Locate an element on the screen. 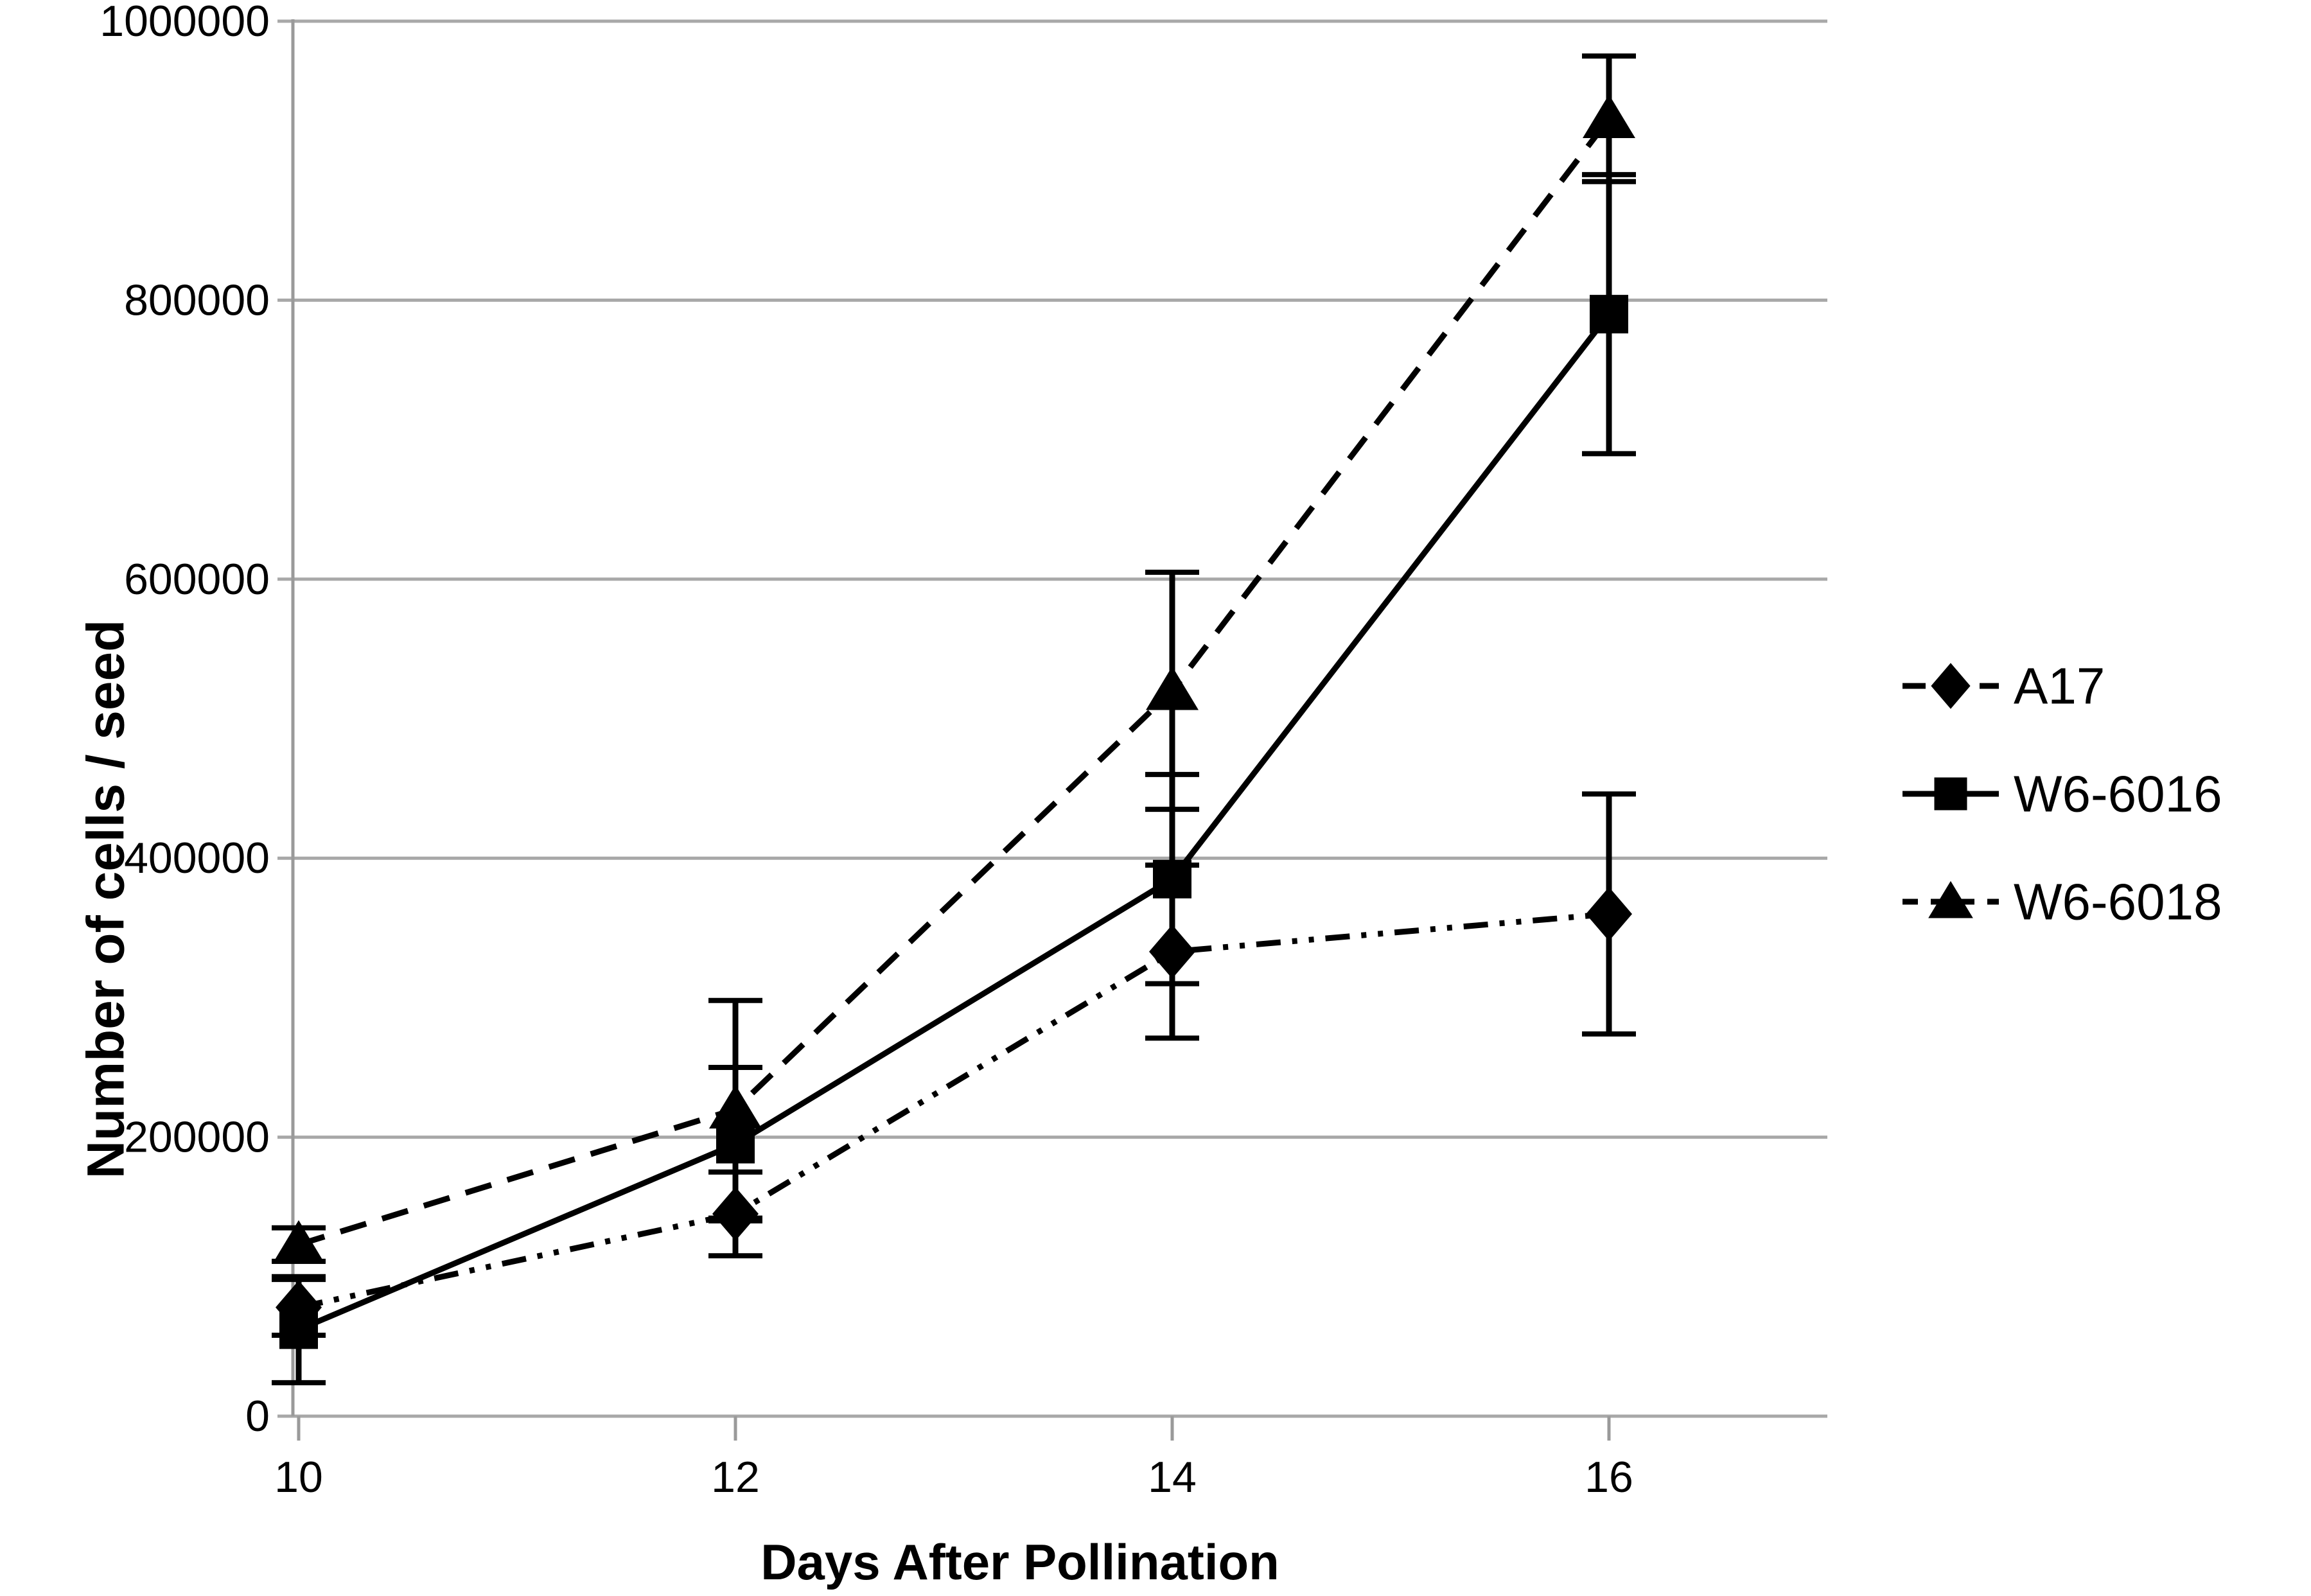  y-tick-label-800000: 800000 is located at coordinates (197, 300).